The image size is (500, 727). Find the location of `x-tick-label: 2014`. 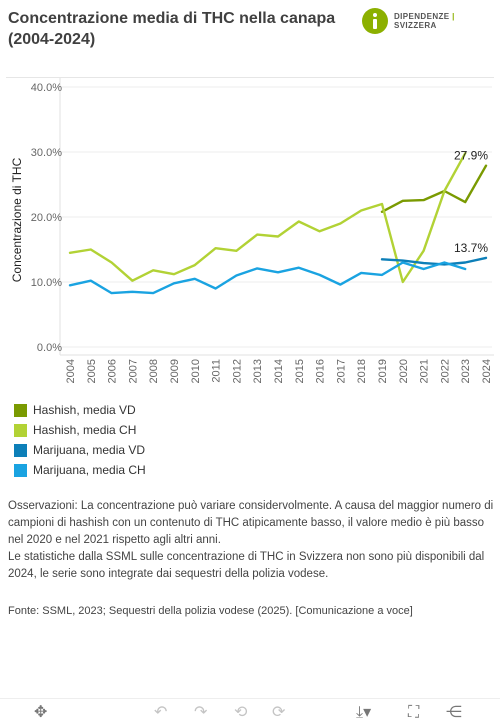

x-tick-label: 2014 is located at coordinates (279, 371).